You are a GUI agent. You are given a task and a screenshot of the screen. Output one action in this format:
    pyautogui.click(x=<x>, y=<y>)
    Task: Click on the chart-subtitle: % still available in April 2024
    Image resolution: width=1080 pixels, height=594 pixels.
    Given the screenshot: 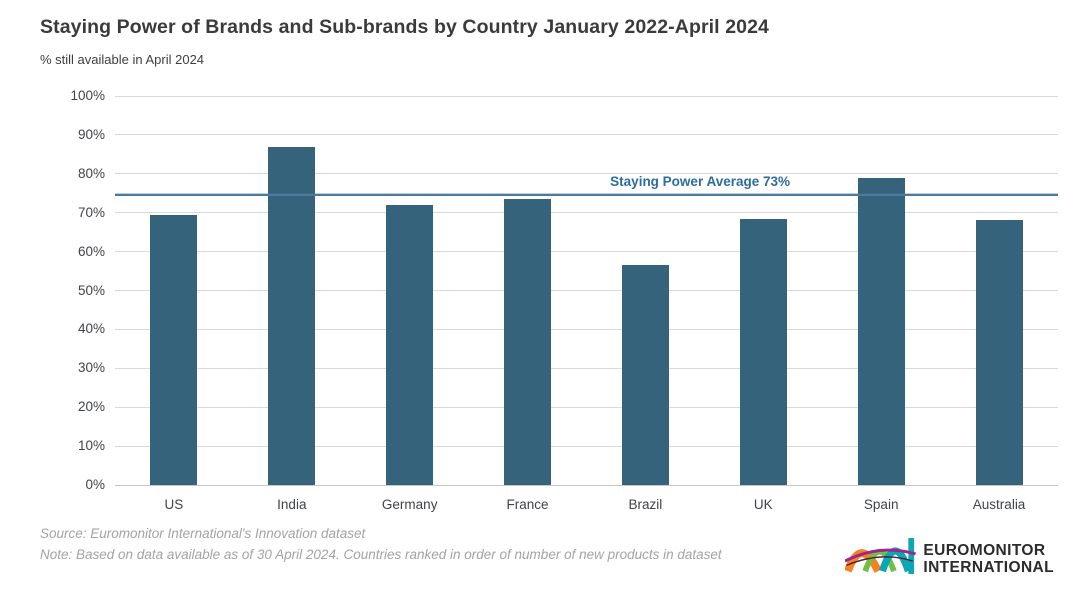 What is the action you would take?
    pyautogui.click(x=122, y=59)
    